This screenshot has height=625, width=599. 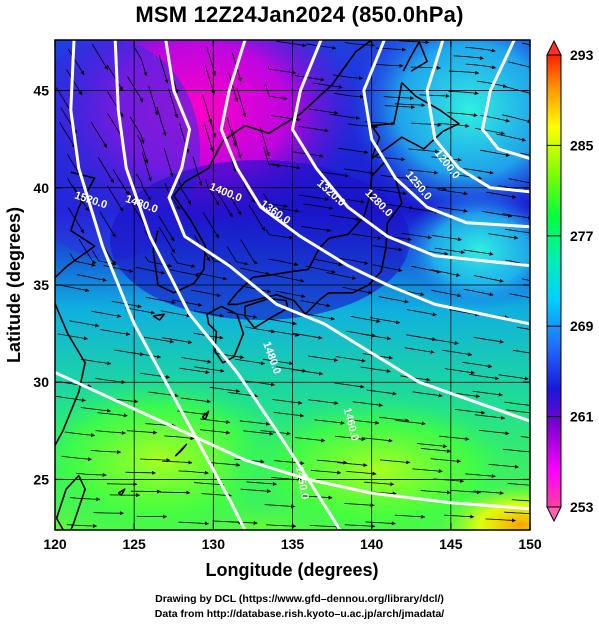 What do you see at coordinates (446, 134) in the screenshot?
I see `contour-line` at bounding box center [446, 134].